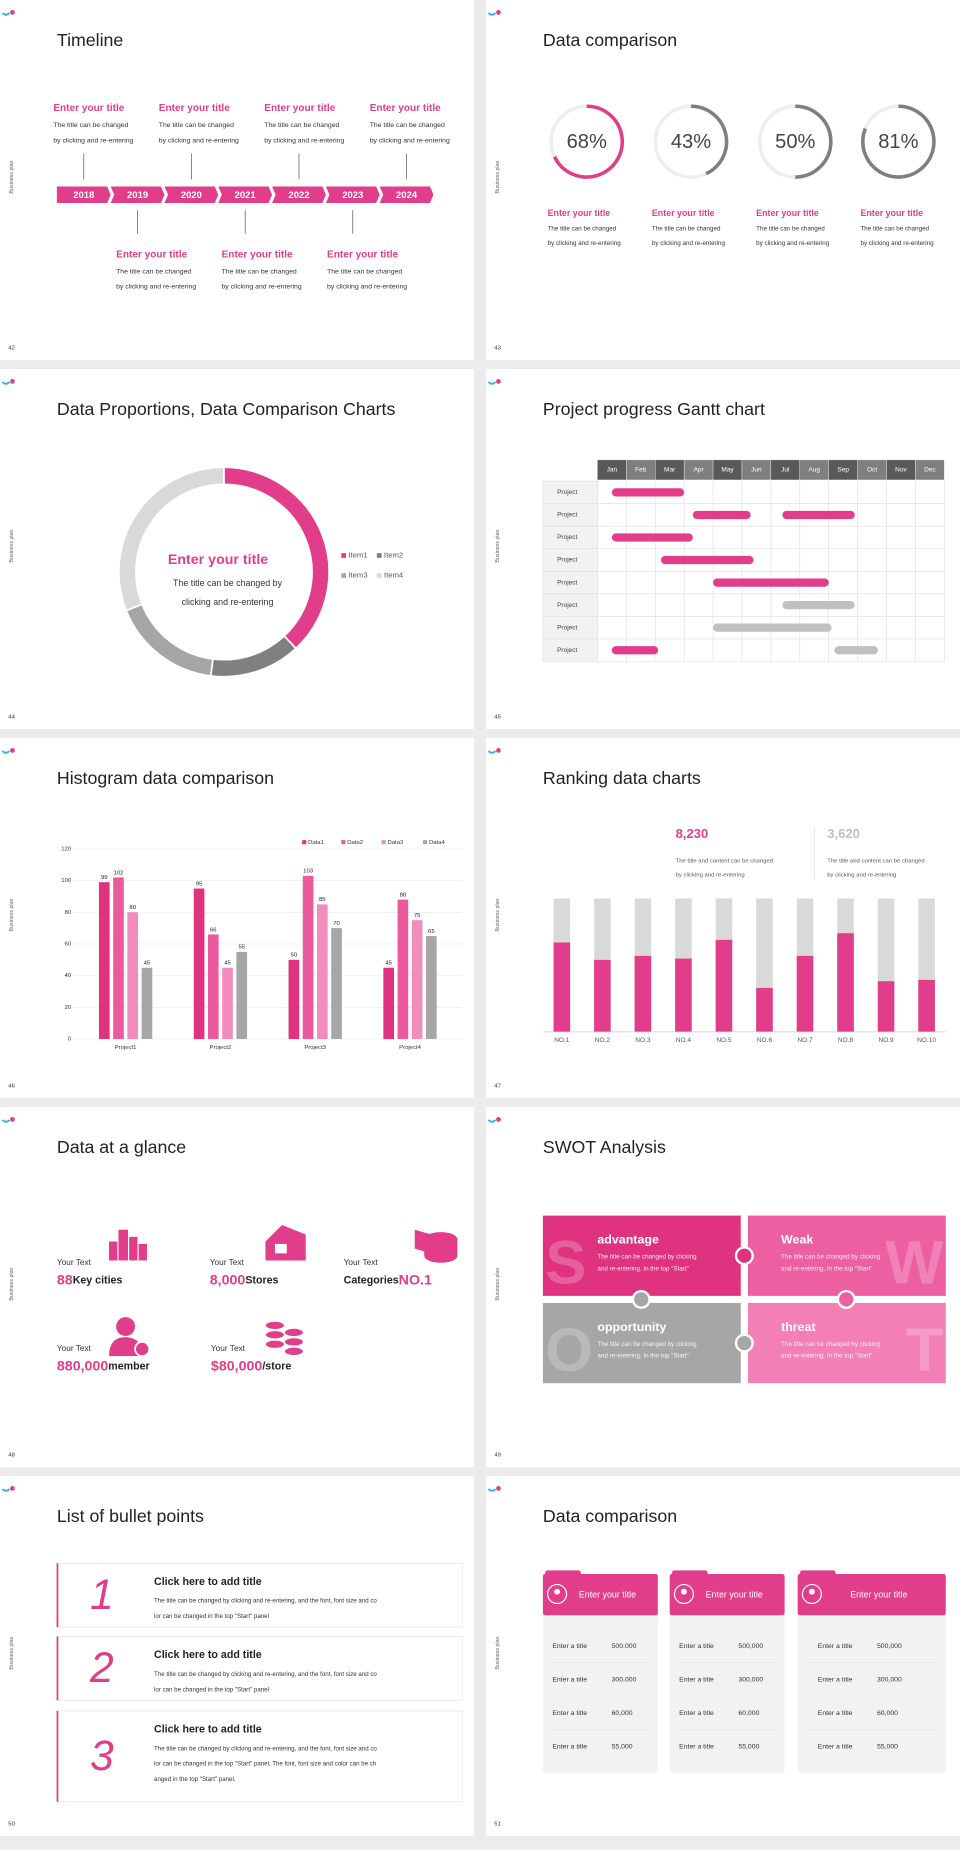  What do you see at coordinates (394, 575) in the screenshot?
I see `legend-label: Item4` at bounding box center [394, 575].